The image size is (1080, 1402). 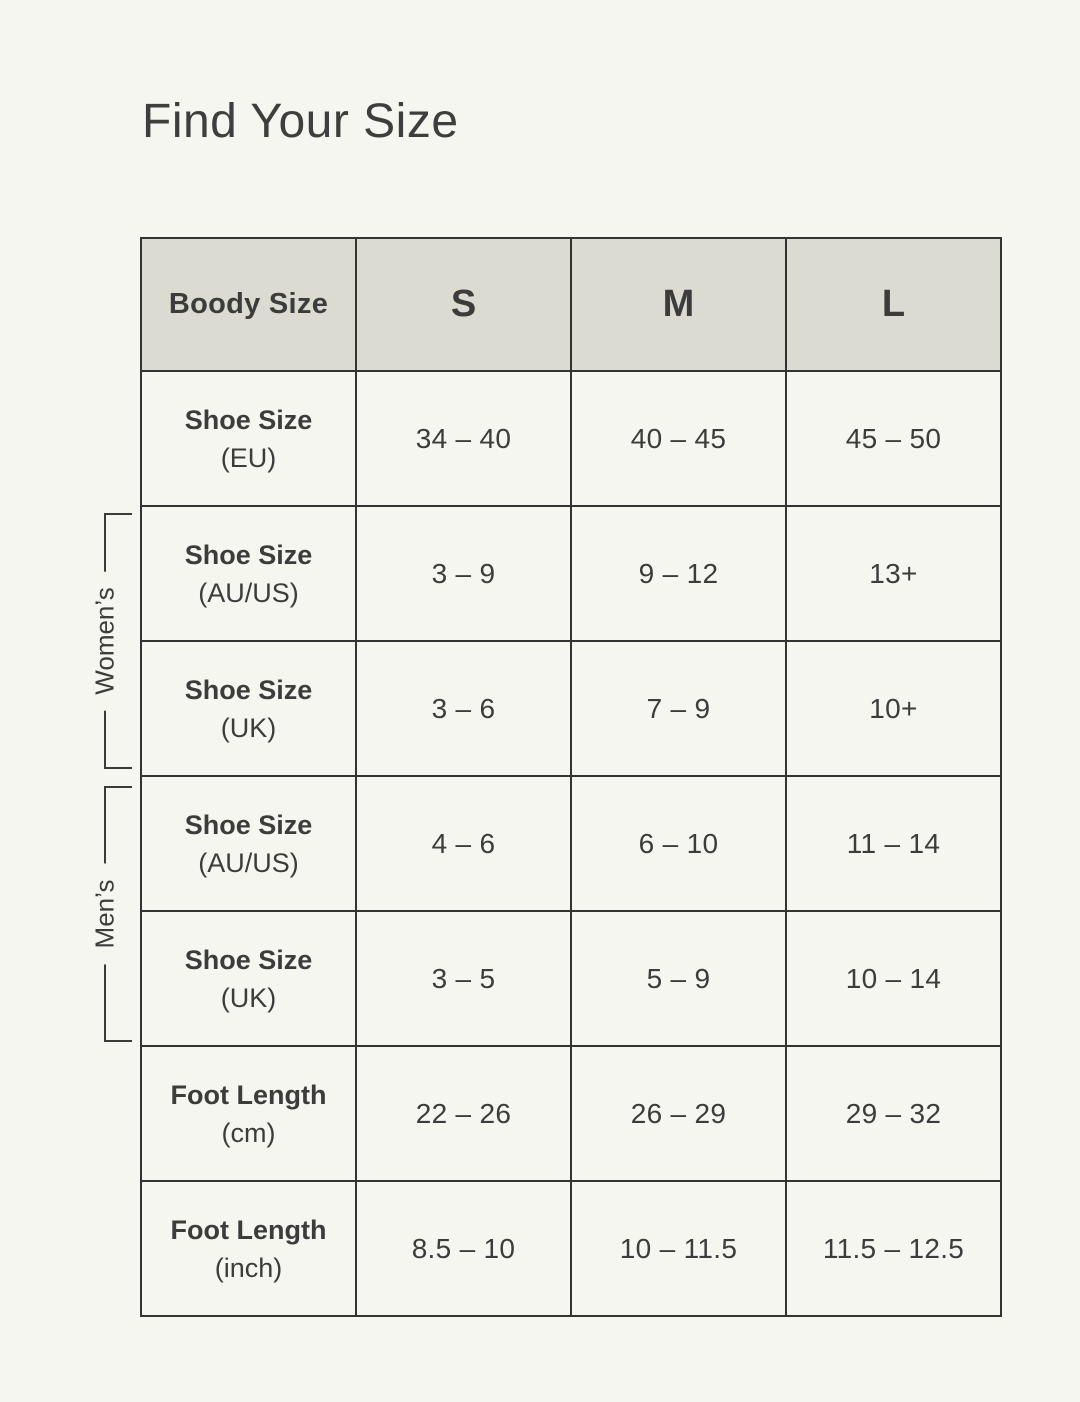 I want to click on page-title: Find Your Size, so click(x=300, y=121).